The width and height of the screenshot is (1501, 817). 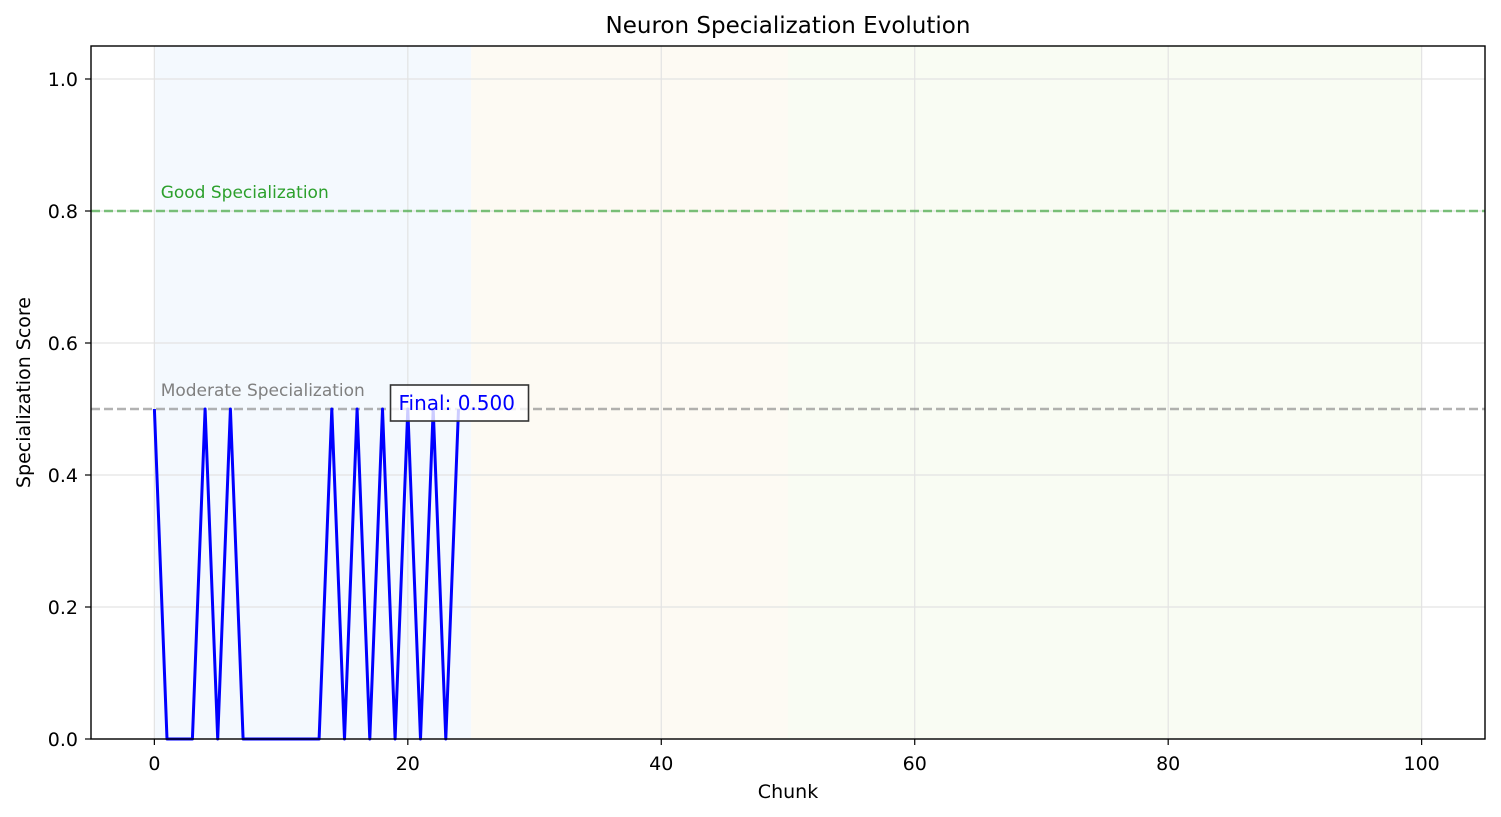 What do you see at coordinates (915, 764) in the screenshot?
I see `x-tick-label: 60` at bounding box center [915, 764].